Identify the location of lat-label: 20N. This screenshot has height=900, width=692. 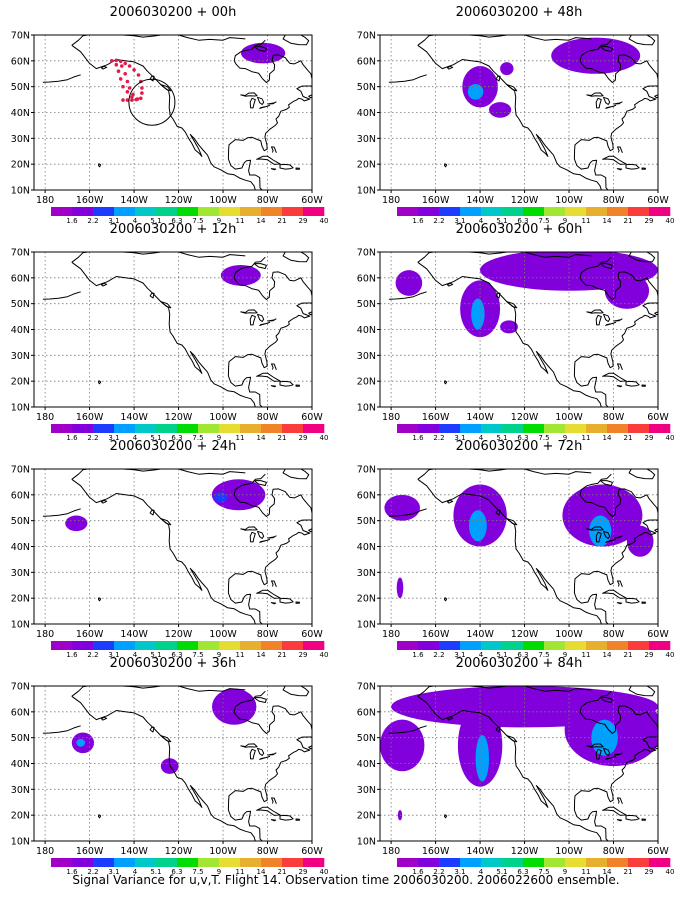
(20, 382).